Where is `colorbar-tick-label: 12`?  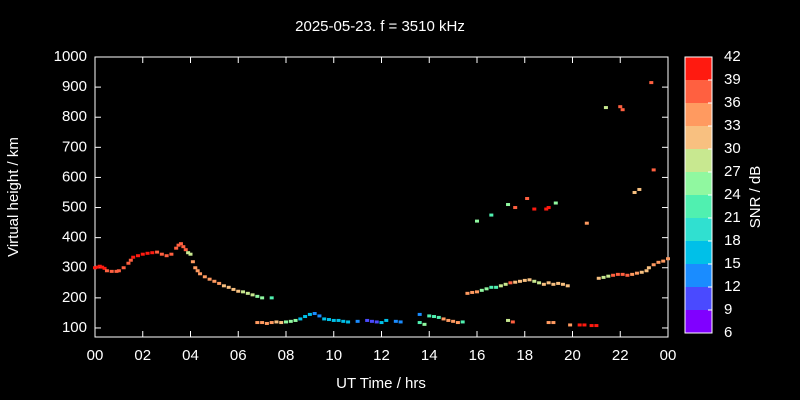 colorbar-tick-label: 12 is located at coordinates (732, 286).